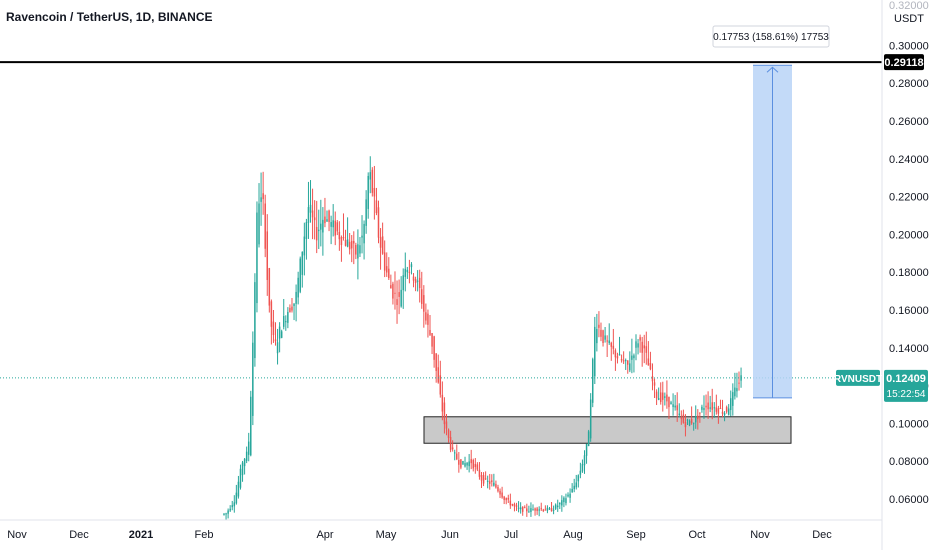  What do you see at coordinates (324, 535) in the screenshot?
I see `time-tick-label: Apr` at bounding box center [324, 535].